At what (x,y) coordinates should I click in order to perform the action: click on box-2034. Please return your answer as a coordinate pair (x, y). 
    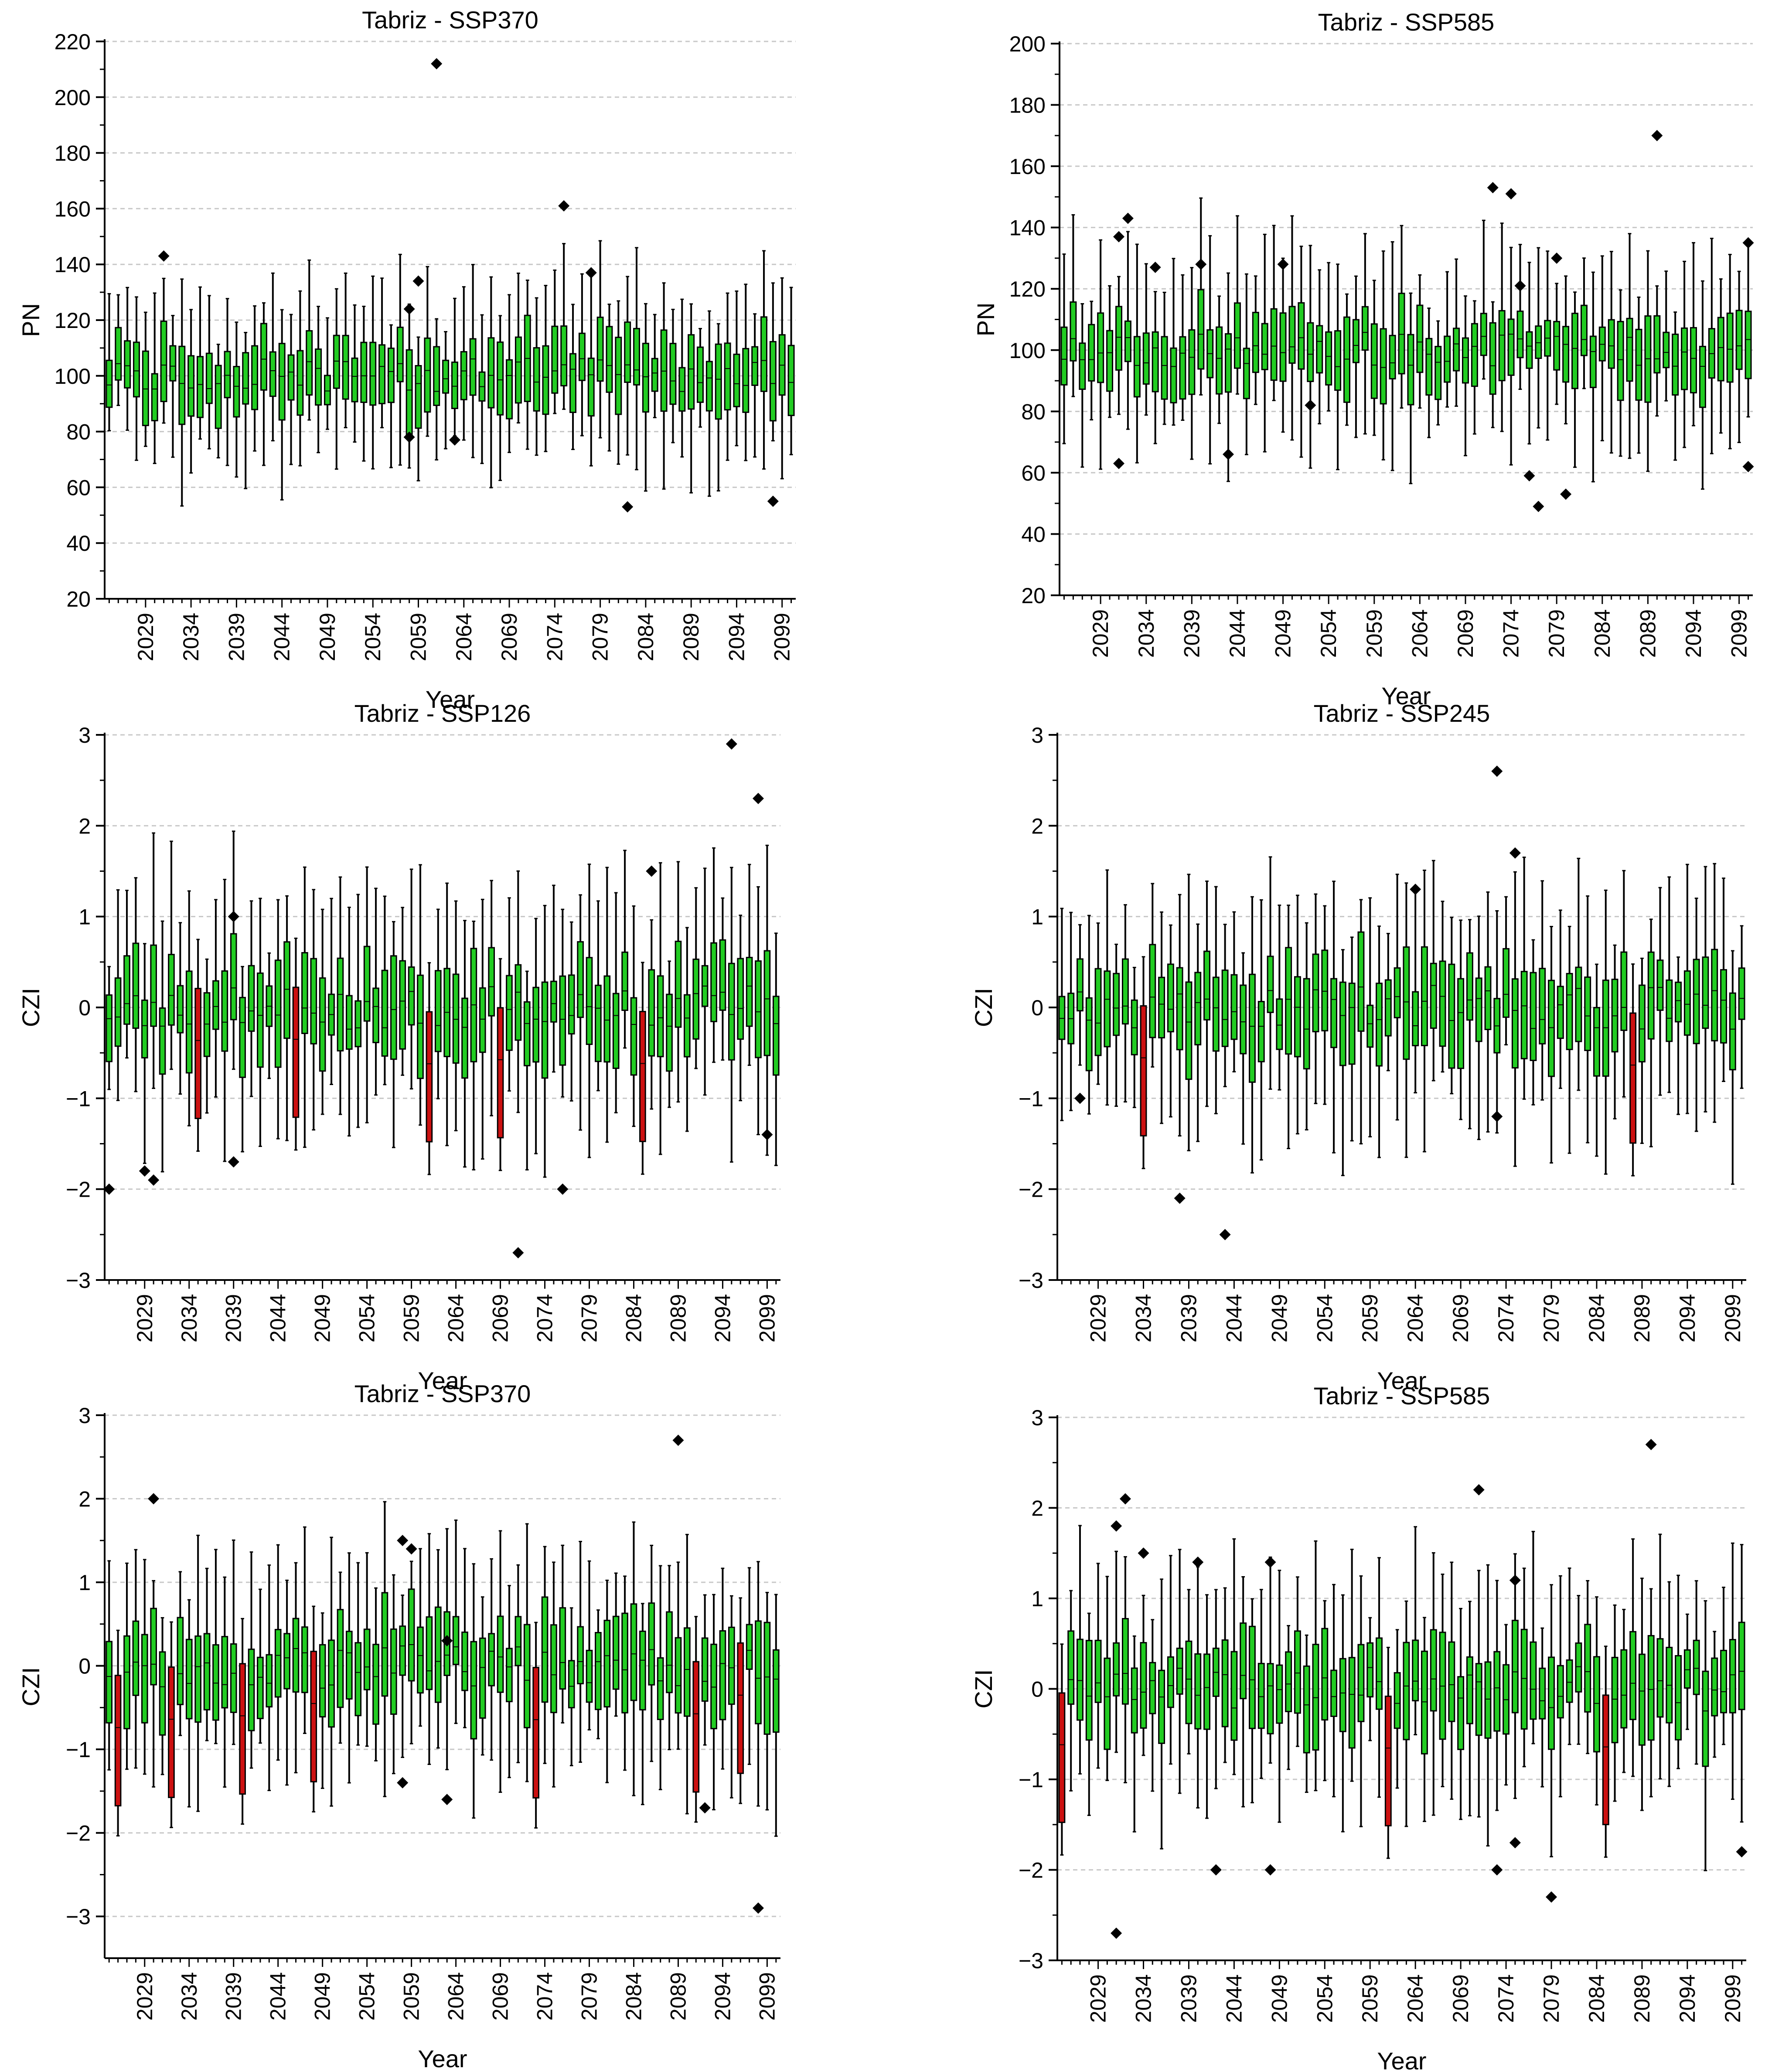
    Looking at the image, I should click on (189, 1008).